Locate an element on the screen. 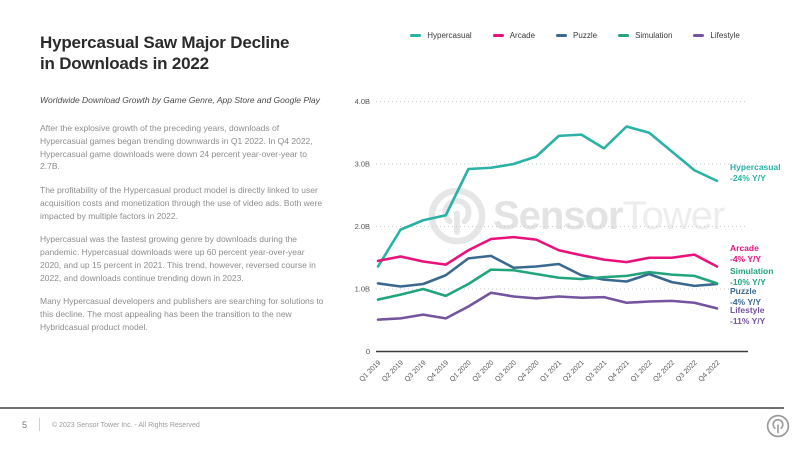 The height and width of the screenshot is (450, 800). series-name: Lifestyle is located at coordinates (747, 310).